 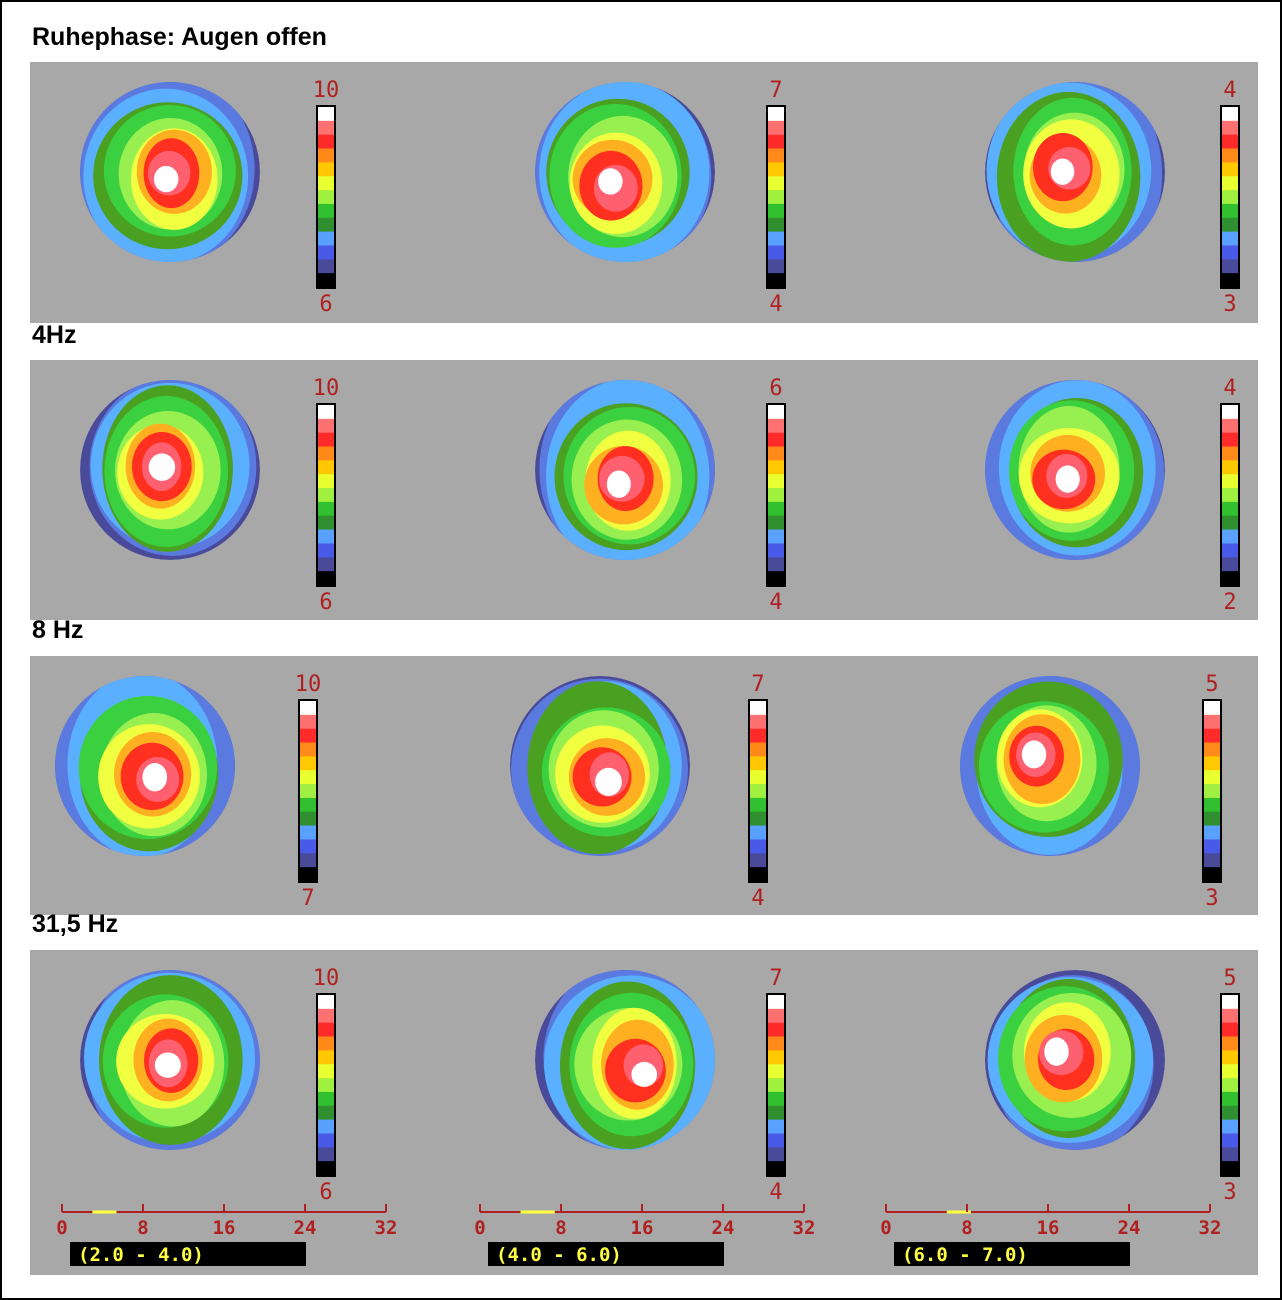 What do you see at coordinates (1229, 304) in the screenshot?
I see `colorbar-min: 3` at bounding box center [1229, 304].